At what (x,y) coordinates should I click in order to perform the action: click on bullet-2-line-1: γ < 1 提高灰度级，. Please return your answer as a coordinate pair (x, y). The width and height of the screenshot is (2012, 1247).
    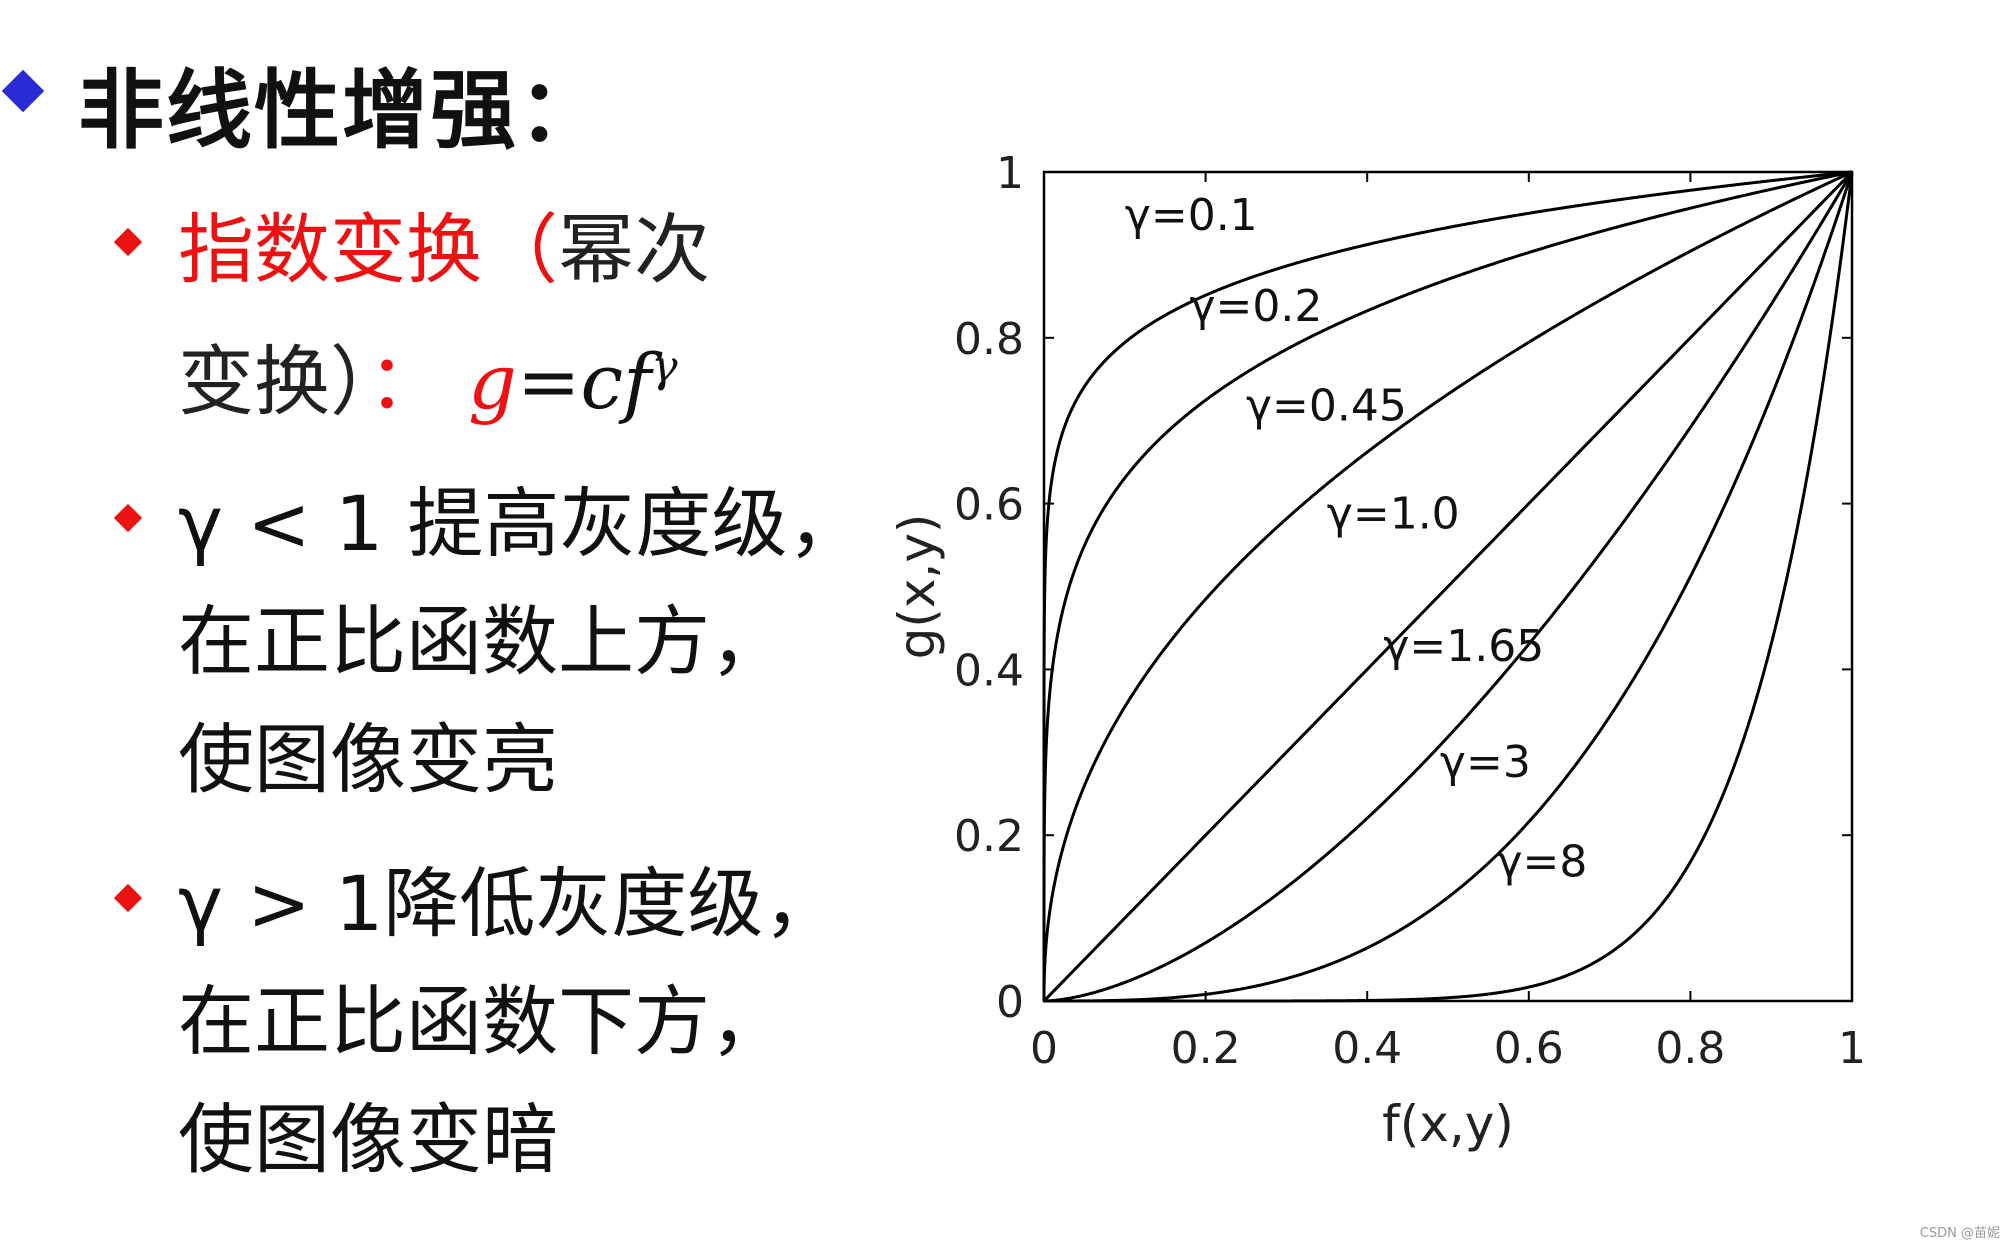
    Looking at the image, I should click on (521, 523).